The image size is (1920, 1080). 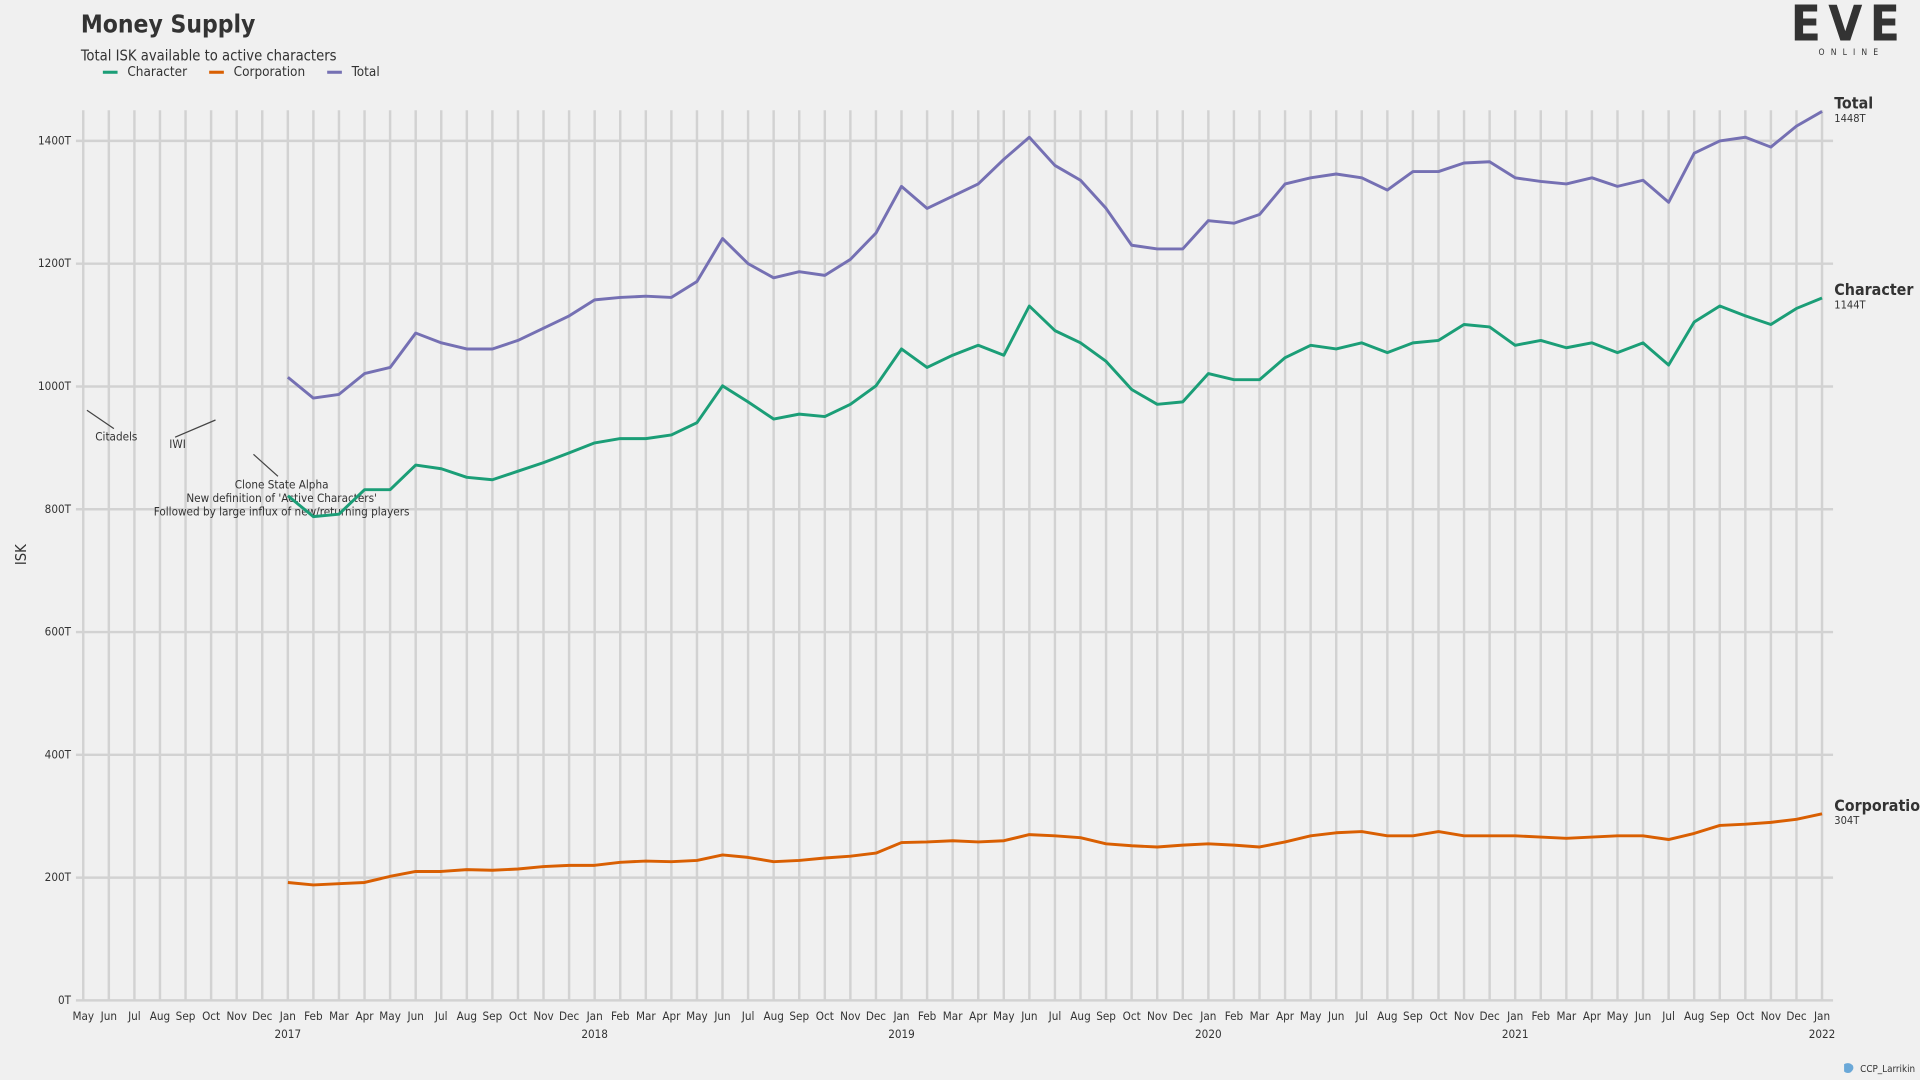 I want to click on annotation: IWI, so click(x=177, y=444).